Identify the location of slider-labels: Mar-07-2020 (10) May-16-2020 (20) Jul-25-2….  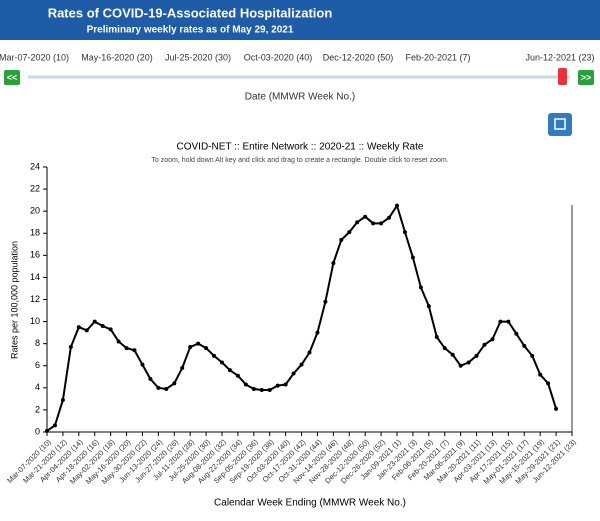
(297, 57).